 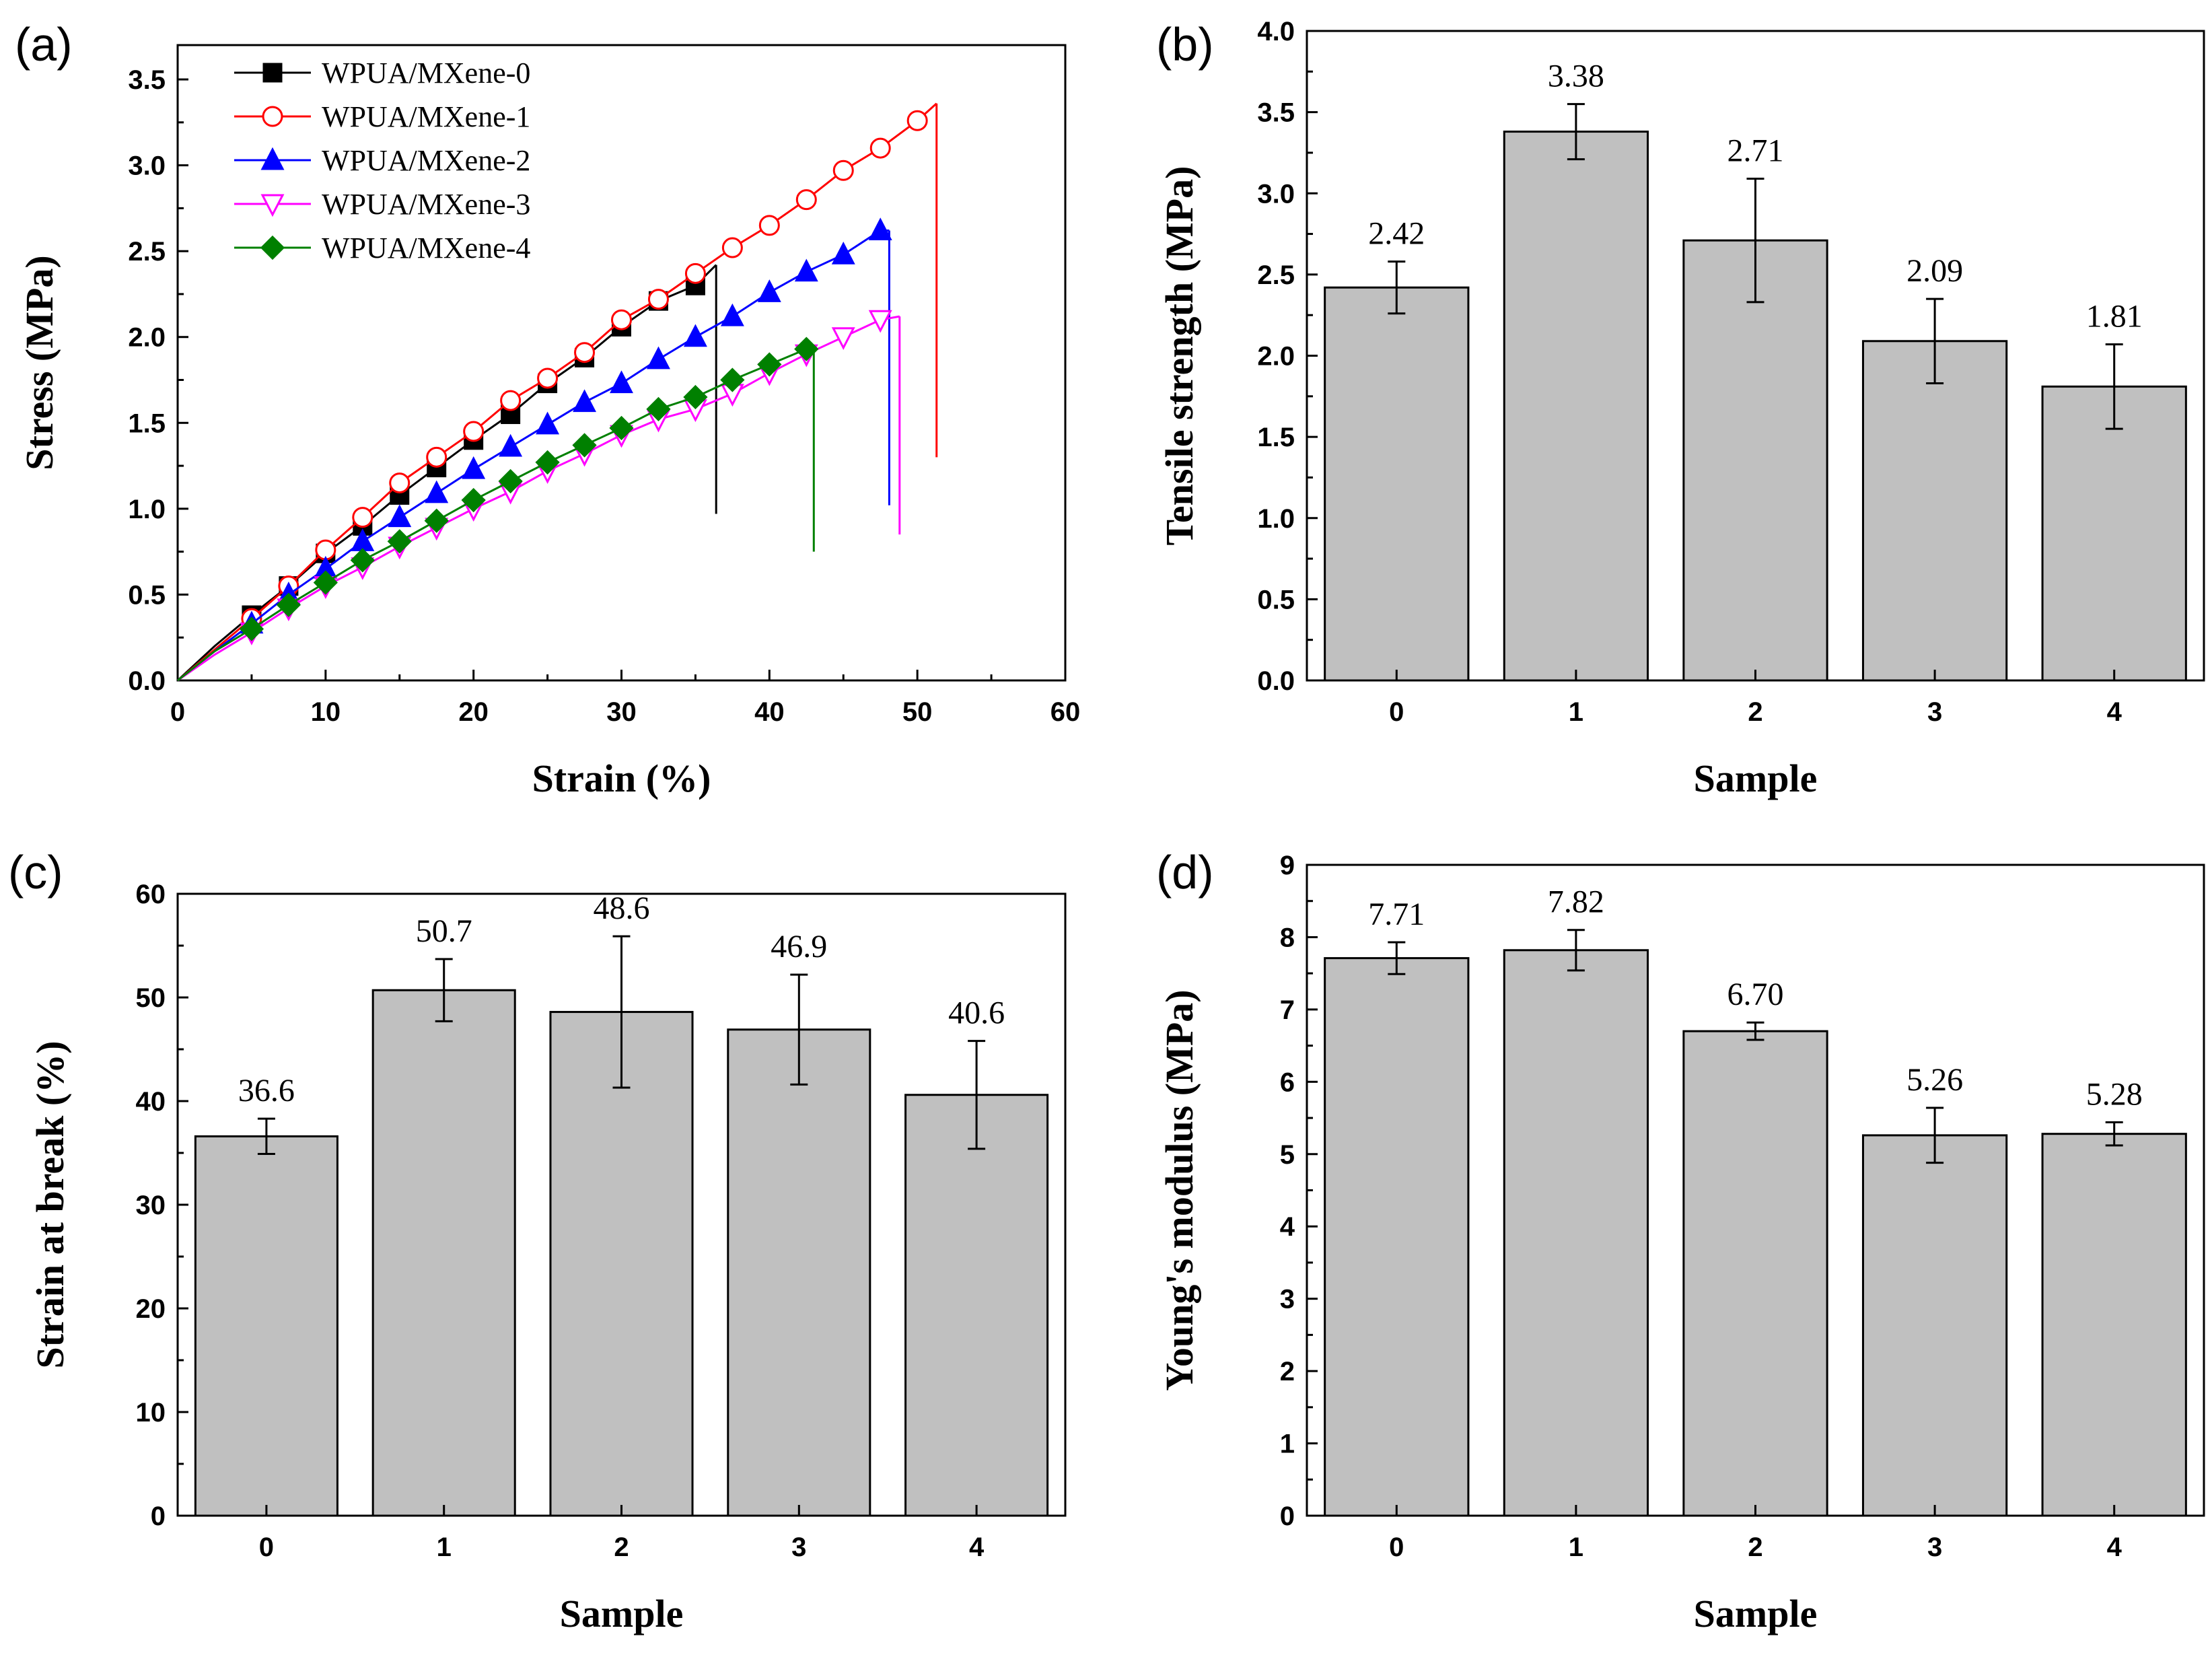 I want to click on y-tick-label: 1.5, so click(x=147, y=423).